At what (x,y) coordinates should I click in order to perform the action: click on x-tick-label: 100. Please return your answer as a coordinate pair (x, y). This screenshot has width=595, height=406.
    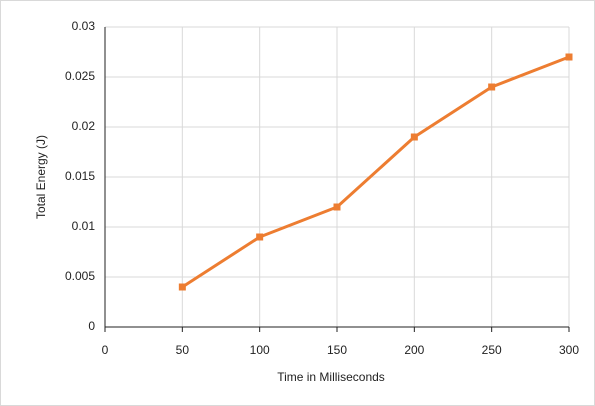
    Looking at the image, I should click on (260, 350).